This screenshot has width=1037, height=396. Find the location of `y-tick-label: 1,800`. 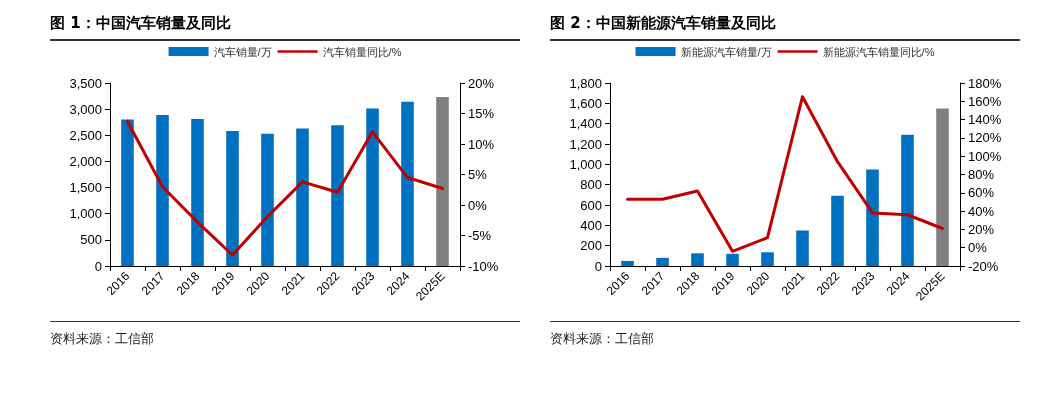

y-tick-label: 1,800 is located at coordinates (585, 83).